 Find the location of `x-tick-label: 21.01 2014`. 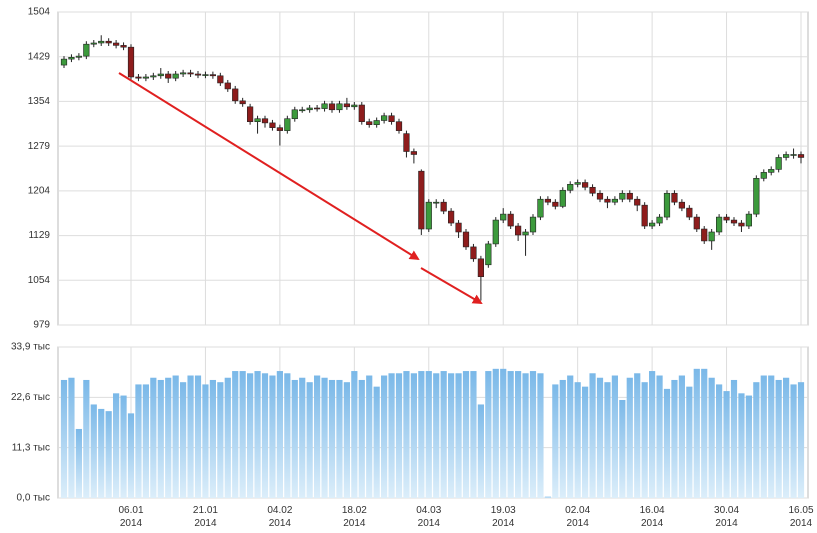

x-tick-label: 21.01 2014 is located at coordinates (205, 517).